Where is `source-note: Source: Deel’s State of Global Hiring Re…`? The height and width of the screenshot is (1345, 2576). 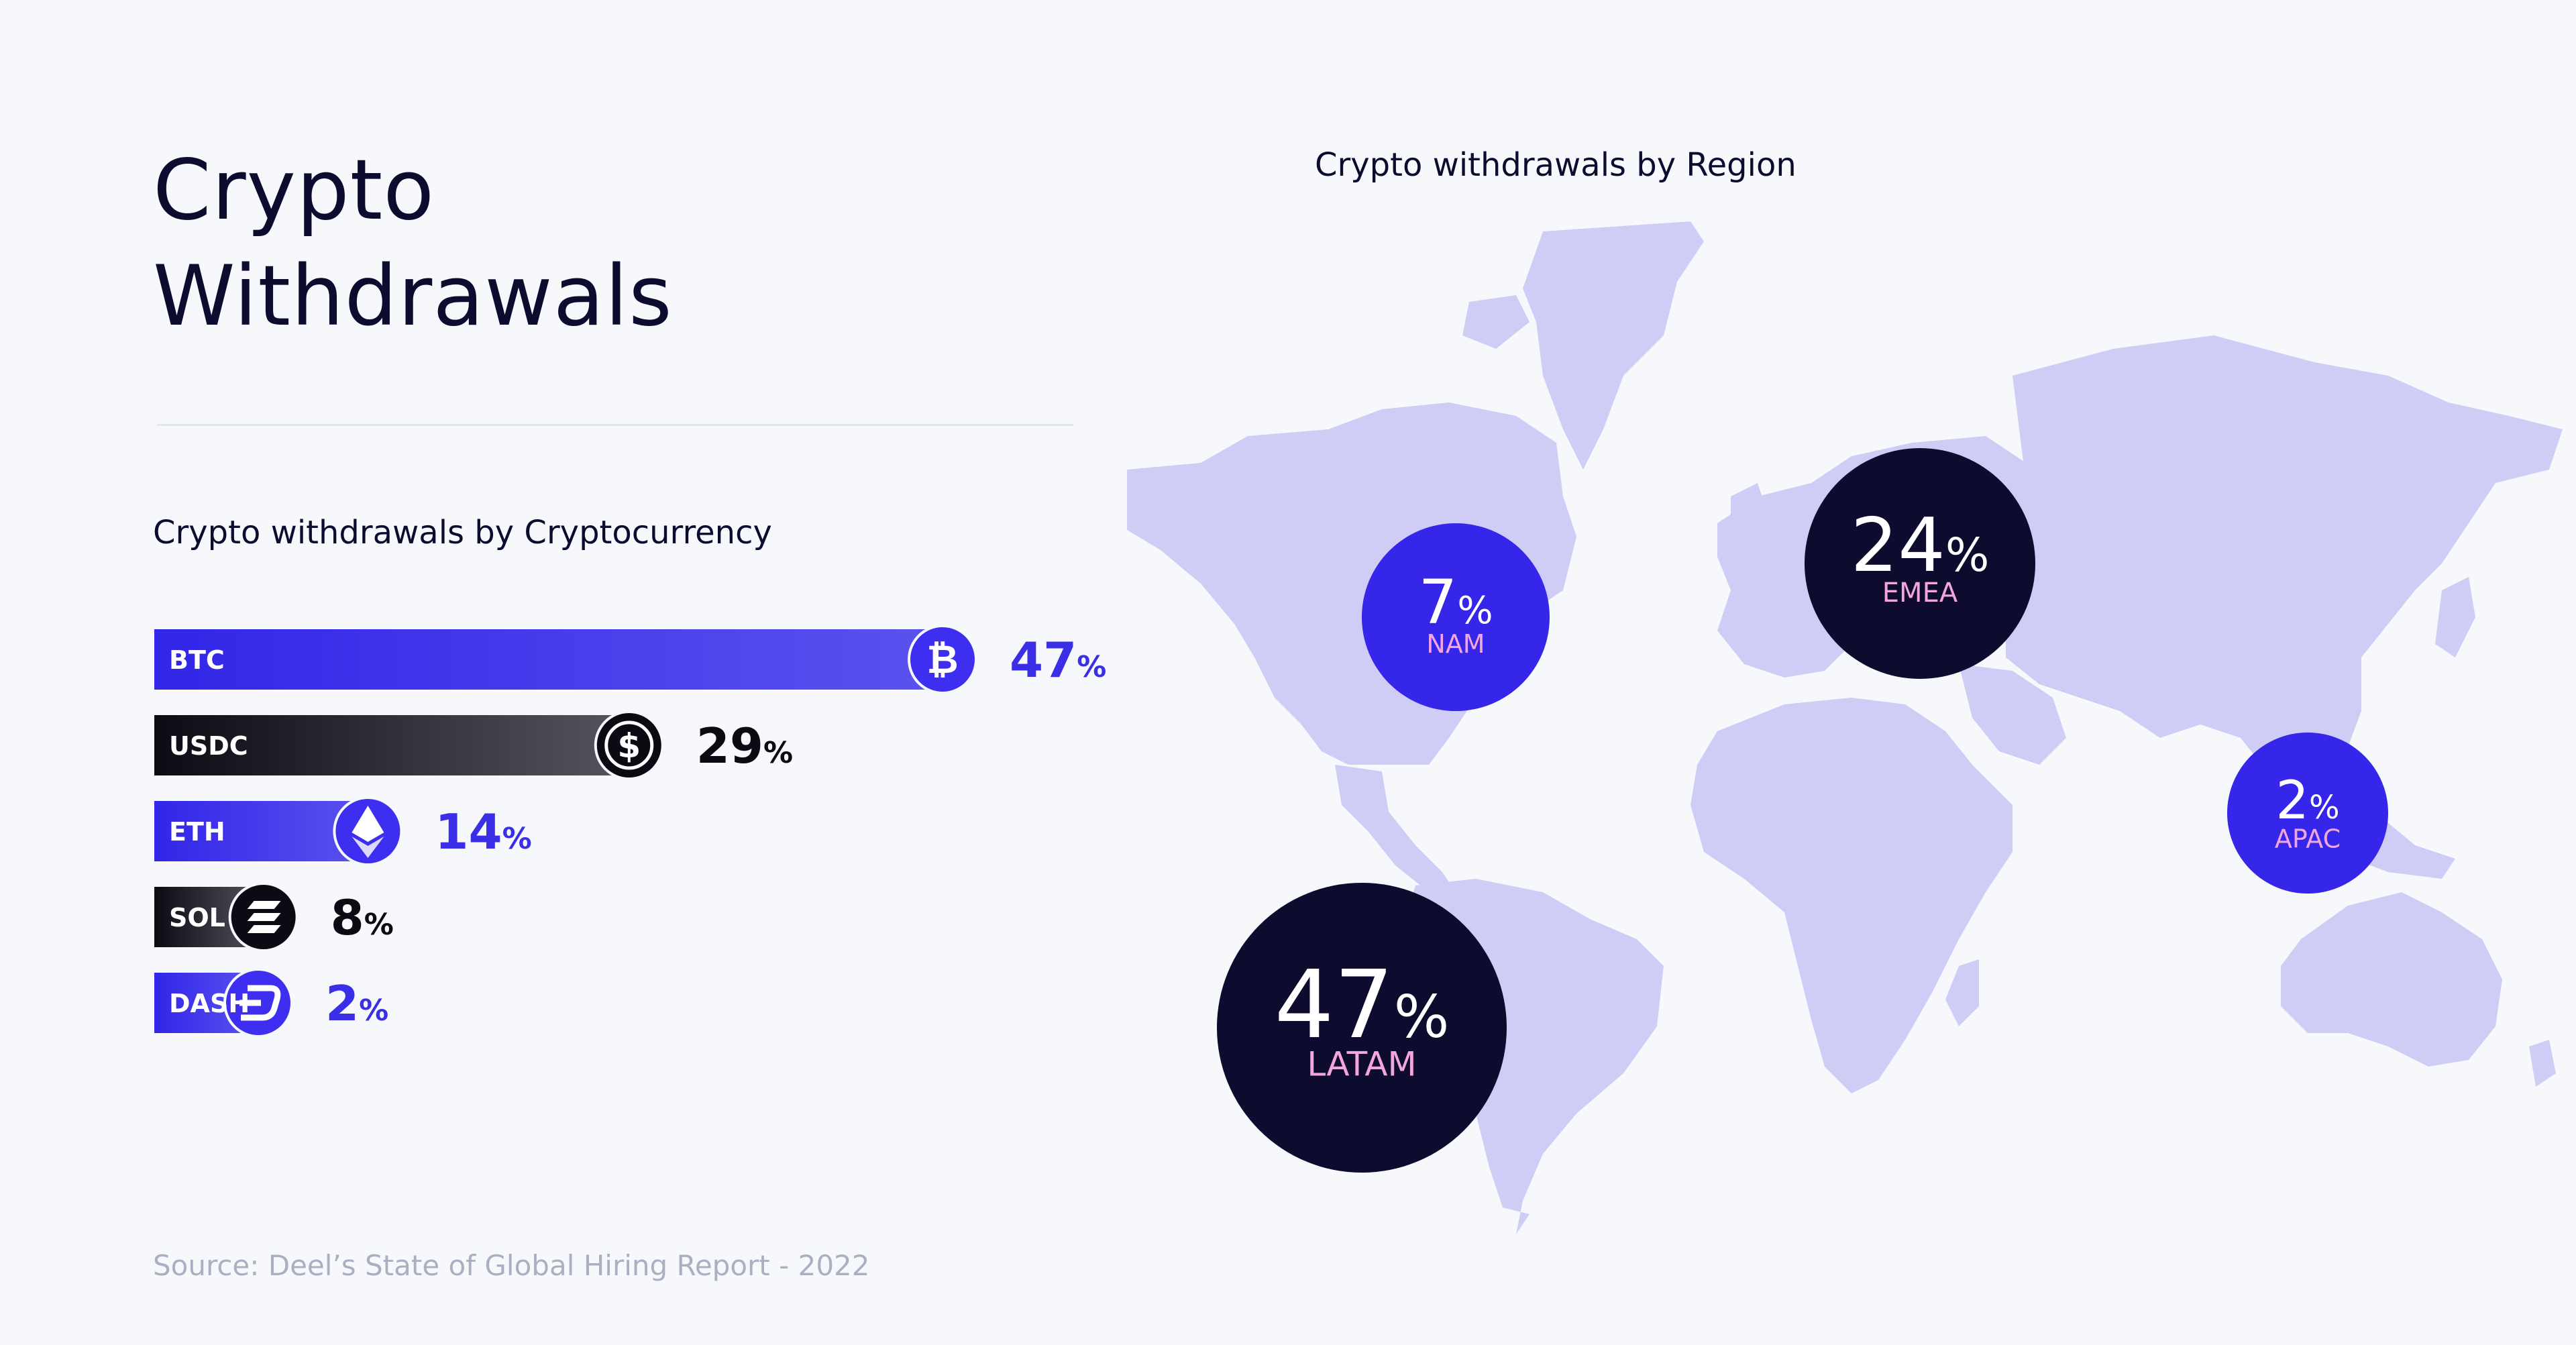 source-note: Source: Deel’s State of Global Hiring Re… is located at coordinates (511, 1265).